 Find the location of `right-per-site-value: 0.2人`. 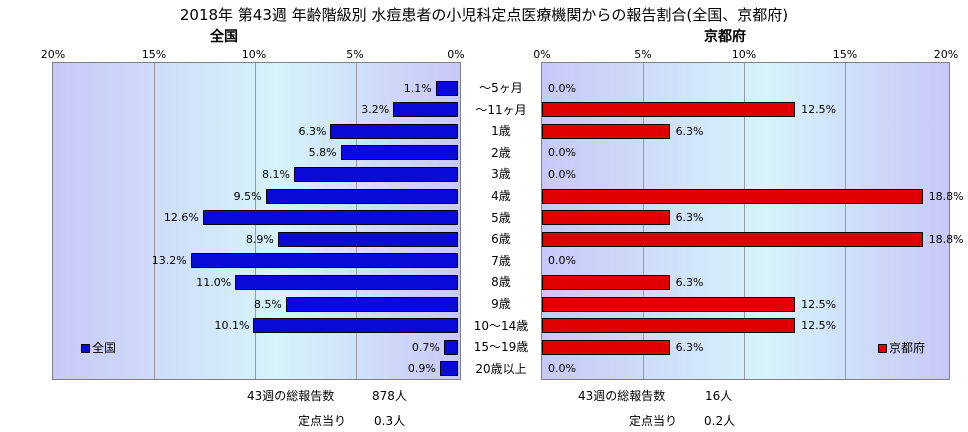

right-per-site-value: 0.2人 is located at coordinates (720, 421).